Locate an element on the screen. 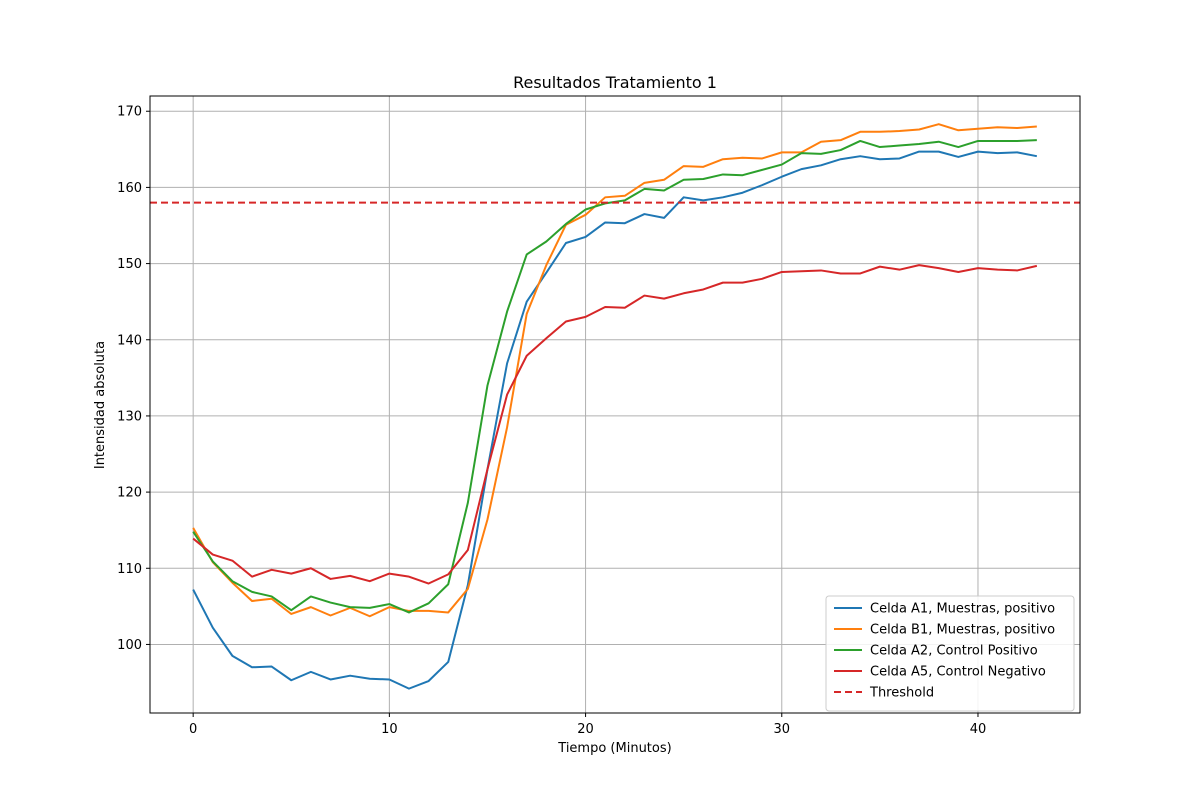 The image size is (1200, 800). legend-label: Celda A5, Control Negativo is located at coordinates (958, 672).